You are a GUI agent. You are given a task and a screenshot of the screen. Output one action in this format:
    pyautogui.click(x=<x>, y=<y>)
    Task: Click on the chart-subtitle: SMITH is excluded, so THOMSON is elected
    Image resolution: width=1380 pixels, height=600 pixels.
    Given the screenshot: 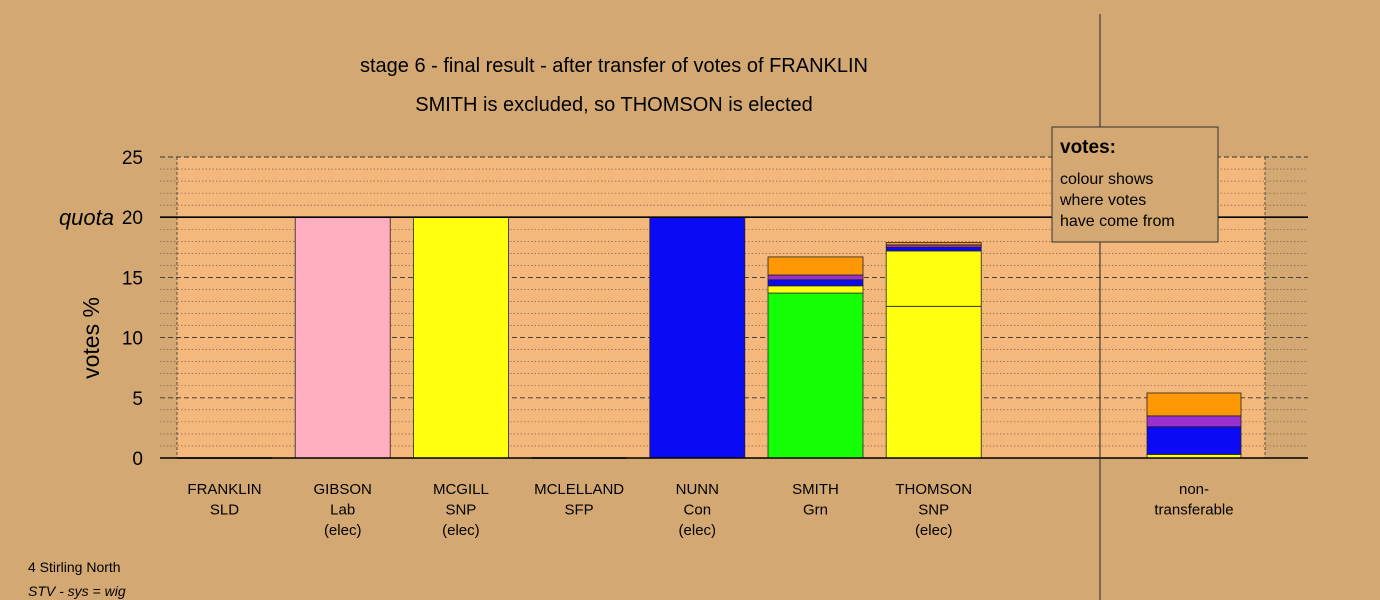 What is the action you would take?
    pyautogui.click(x=614, y=105)
    